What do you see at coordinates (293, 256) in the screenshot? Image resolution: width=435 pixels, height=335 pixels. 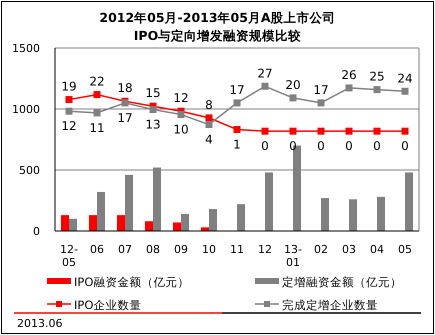 I see `x-tick-label: 13-01` at bounding box center [293, 256].